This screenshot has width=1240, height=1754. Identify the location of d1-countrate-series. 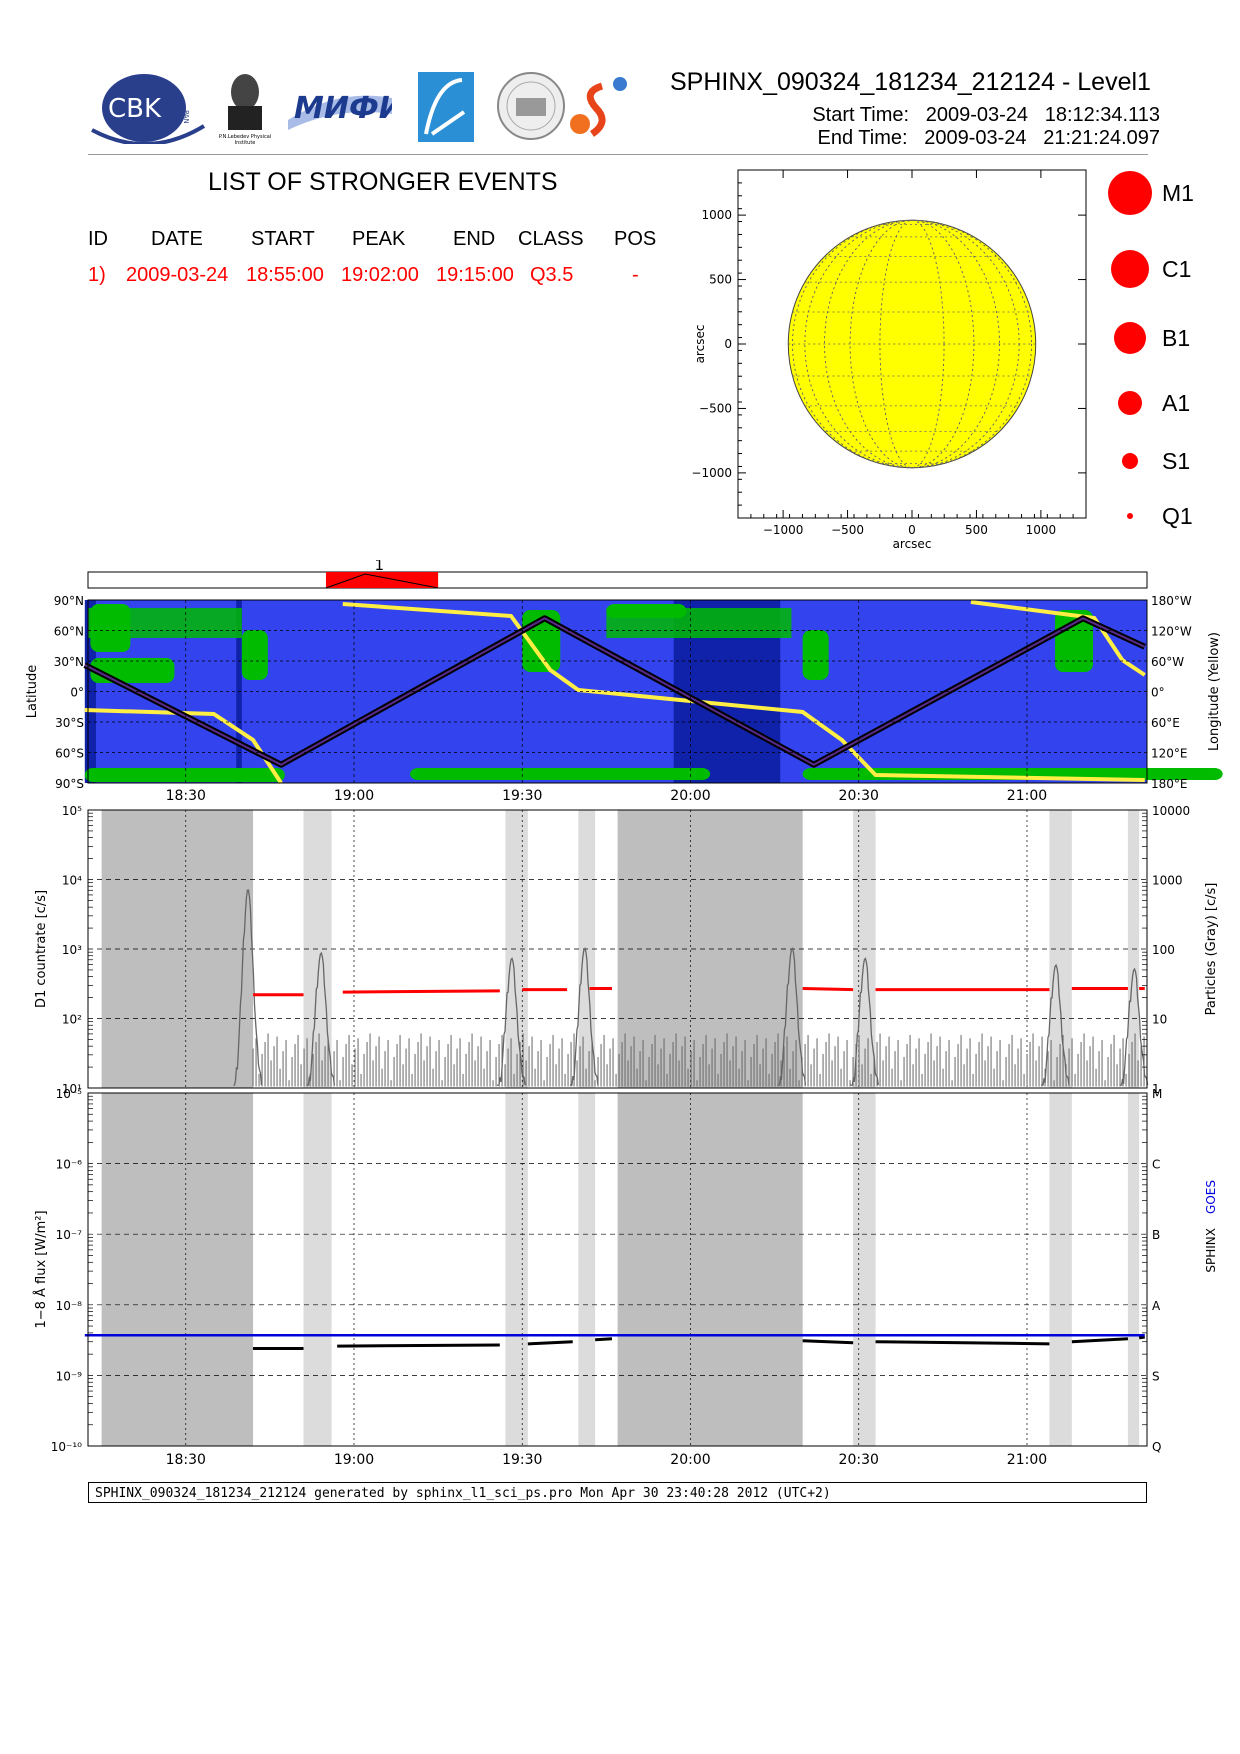
(421, 991).